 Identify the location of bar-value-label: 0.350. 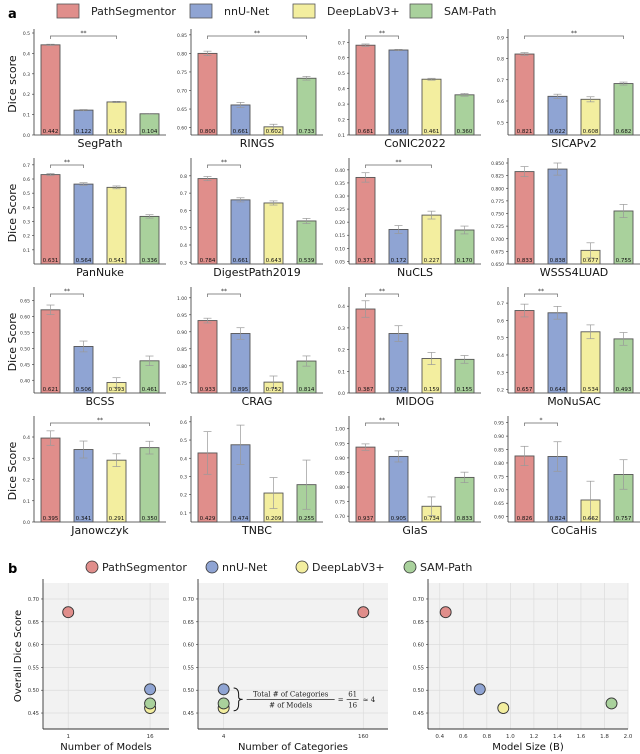
(150, 519).